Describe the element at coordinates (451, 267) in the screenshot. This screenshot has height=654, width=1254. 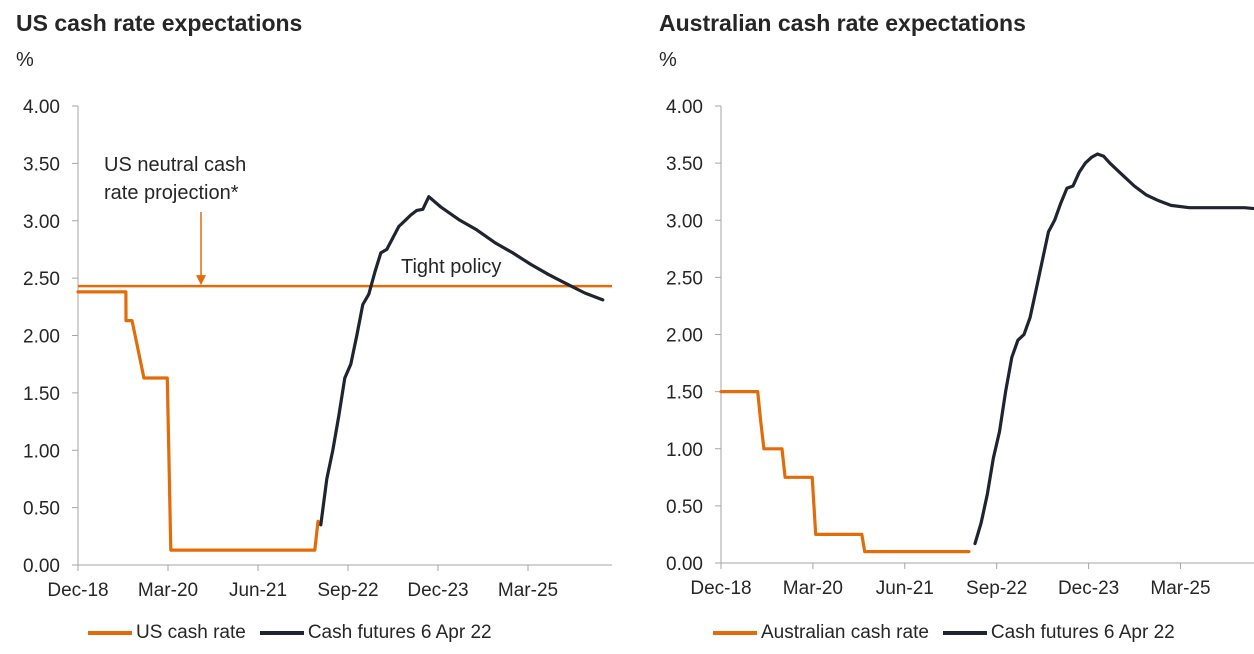
I see `annotation-tight-policy: Tight policy` at that location.